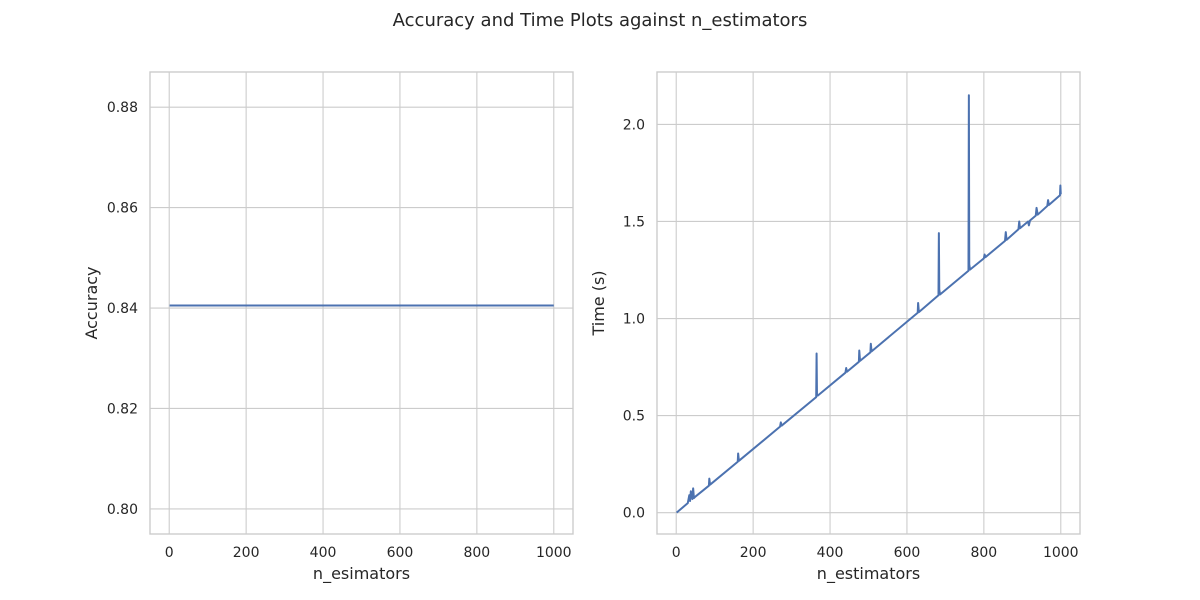 This screenshot has height=600, width=1200. Describe the element at coordinates (634, 222) in the screenshot. I see `time-y-tick-label: 1.5` at that location.